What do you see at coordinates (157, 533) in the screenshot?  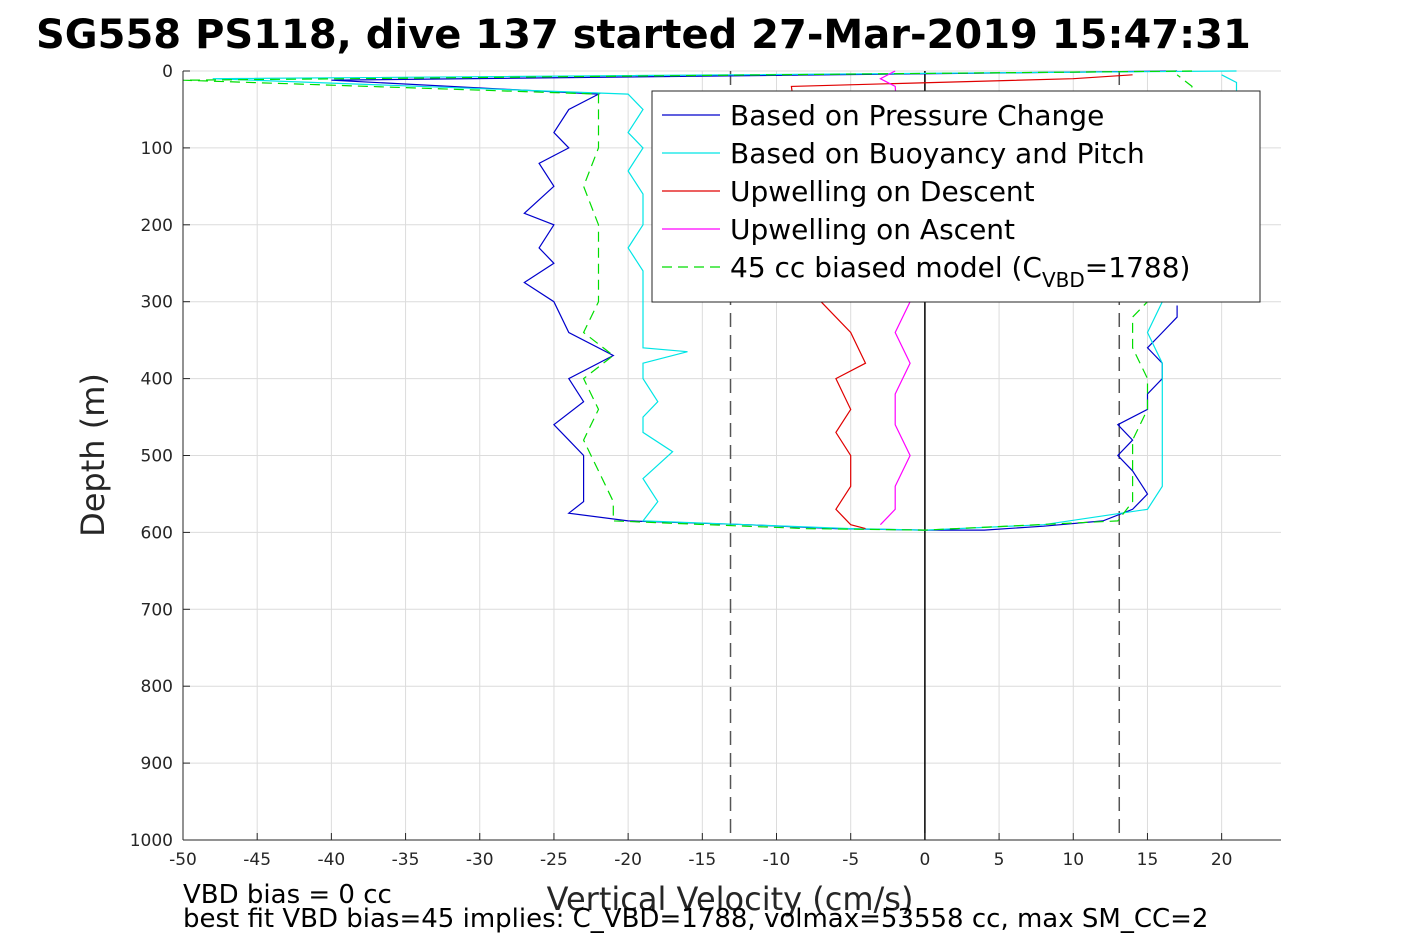 I see `y-tick-label: 600` at bounding box center [157, 533].